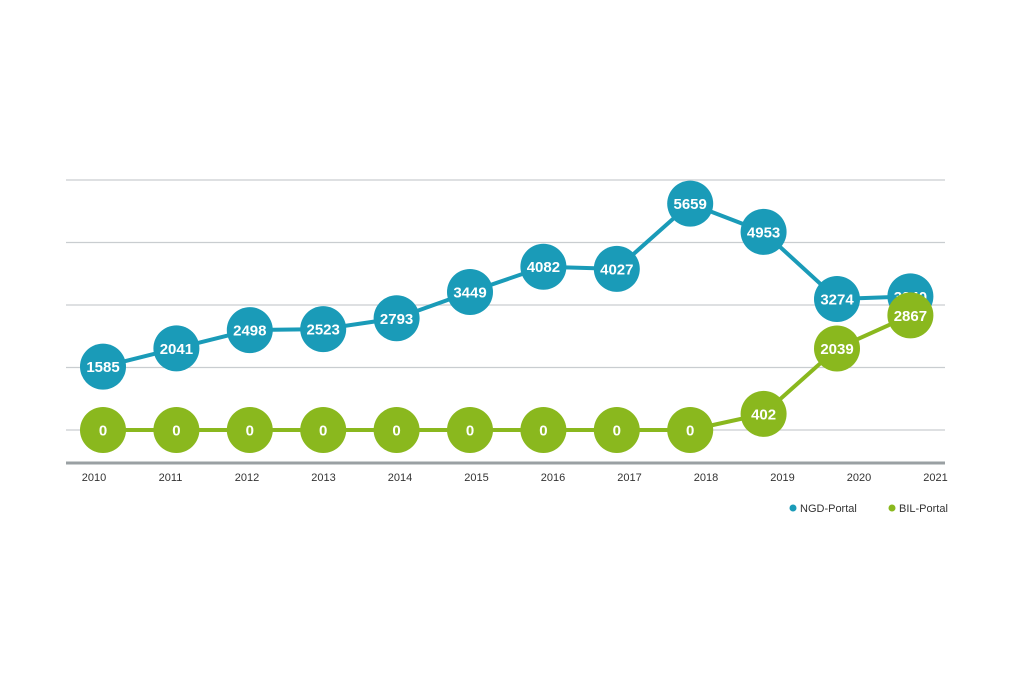  I want to click on data-point: 2039, so click(837, 348).